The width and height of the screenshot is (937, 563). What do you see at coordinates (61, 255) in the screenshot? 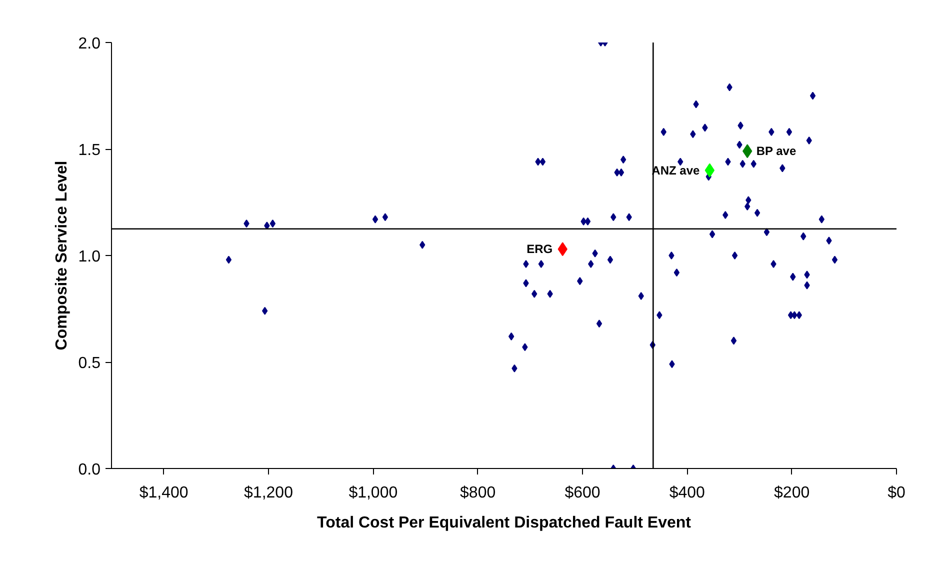
I see `y-axis-title: Composite Service Level` at bounding box center [61, 255].